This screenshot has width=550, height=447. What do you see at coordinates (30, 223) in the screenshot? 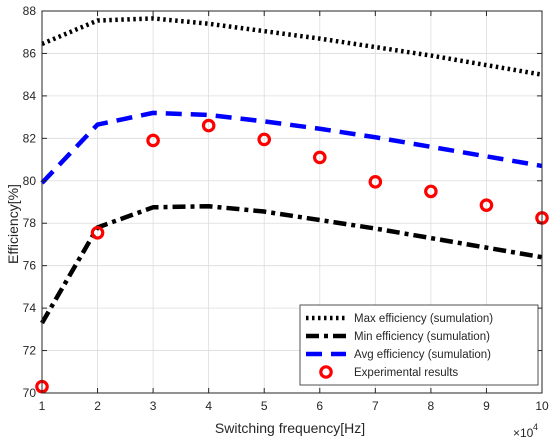
I see `y-tick-label: 78` at bounding box center [30, 223].